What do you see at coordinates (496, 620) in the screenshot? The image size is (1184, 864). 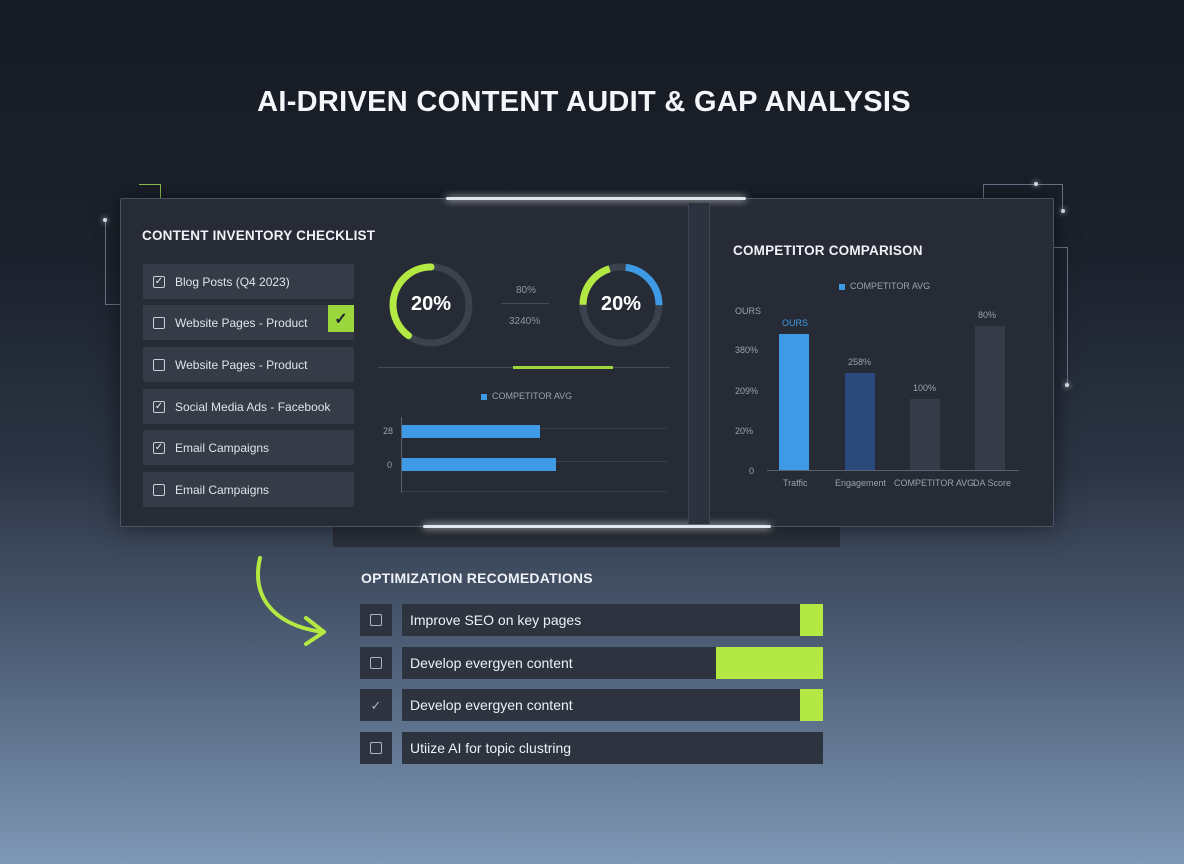 I see `recommendation-label: Improve SEO on key pages` at bounding box center [496, 620].